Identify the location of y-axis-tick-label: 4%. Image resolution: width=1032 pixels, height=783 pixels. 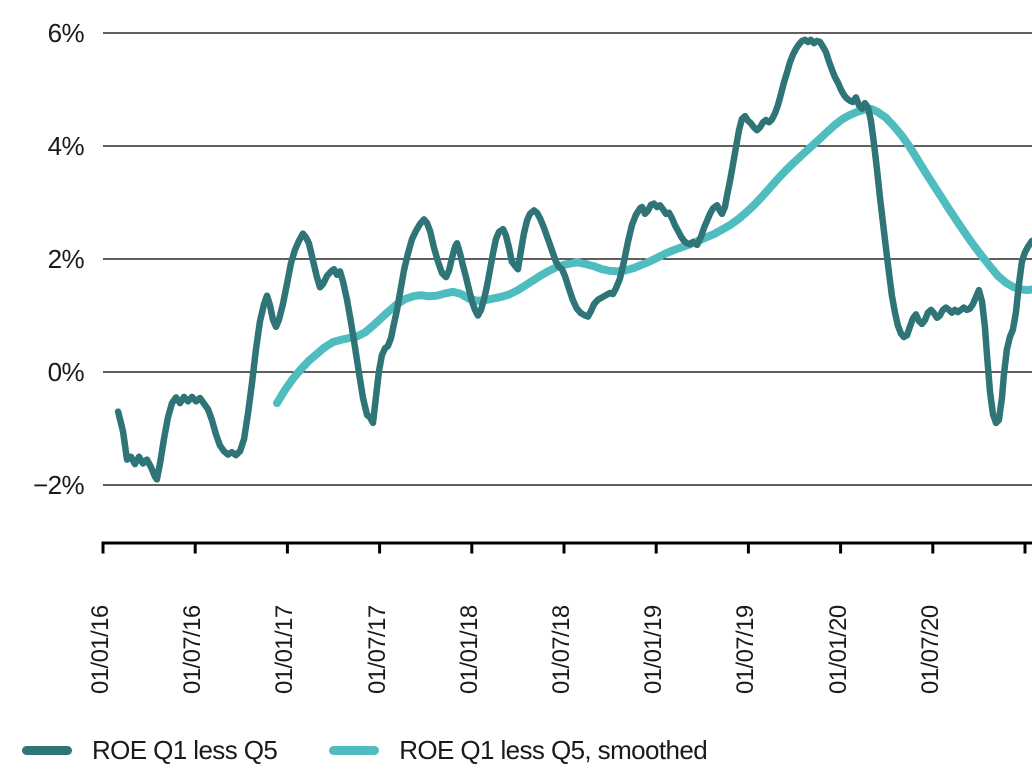
(66, 146).